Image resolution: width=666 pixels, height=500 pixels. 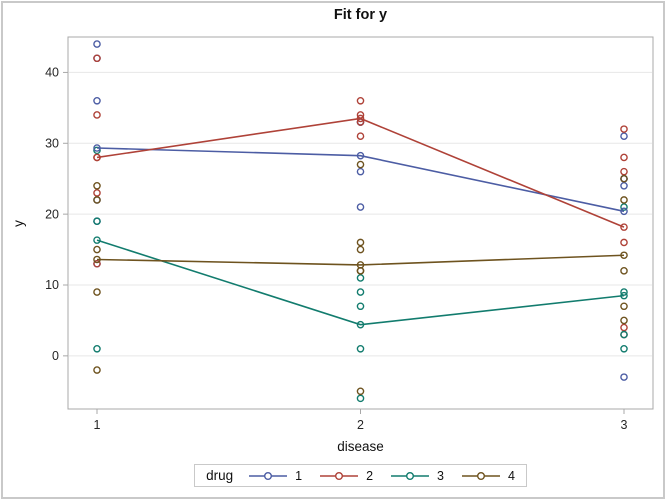 I want to click on x-tick-label-3: 3, so click(x=624, y=425).